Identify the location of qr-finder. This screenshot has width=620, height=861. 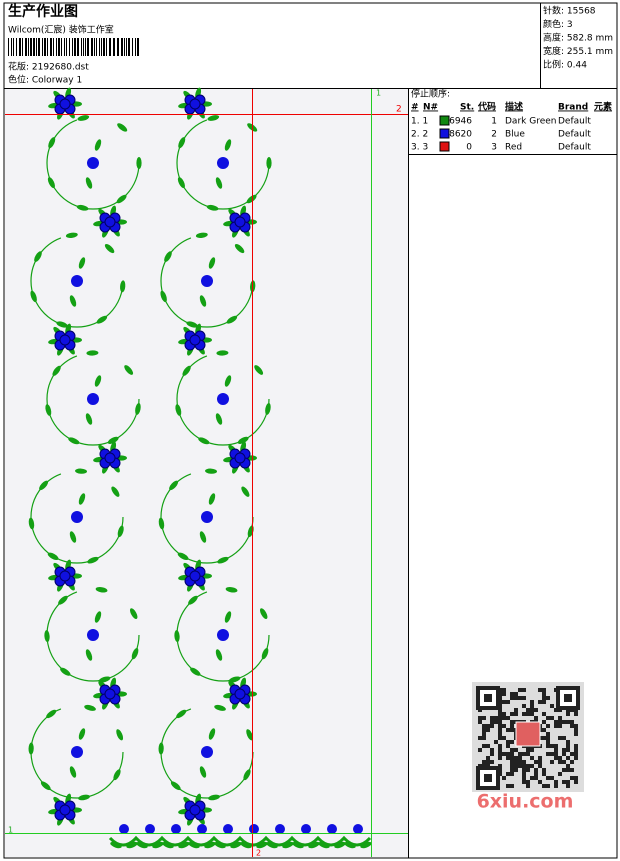
(488, 778).